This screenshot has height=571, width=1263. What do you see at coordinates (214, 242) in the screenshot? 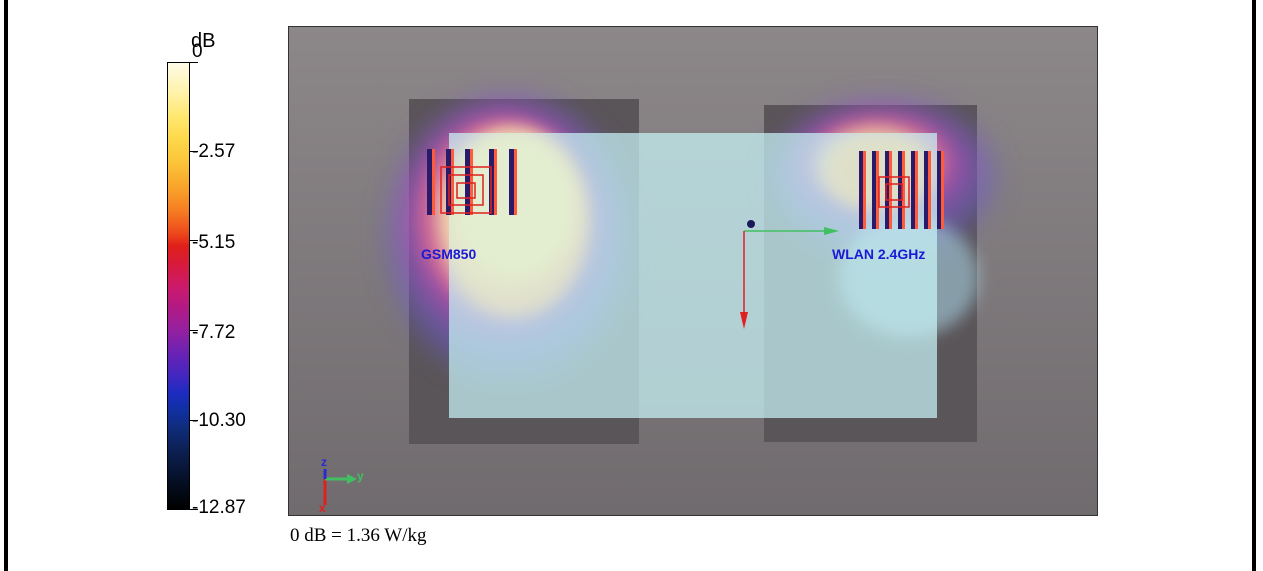
I see `colorbar-tick-label: -5.15` at bounding box center [214, 242].